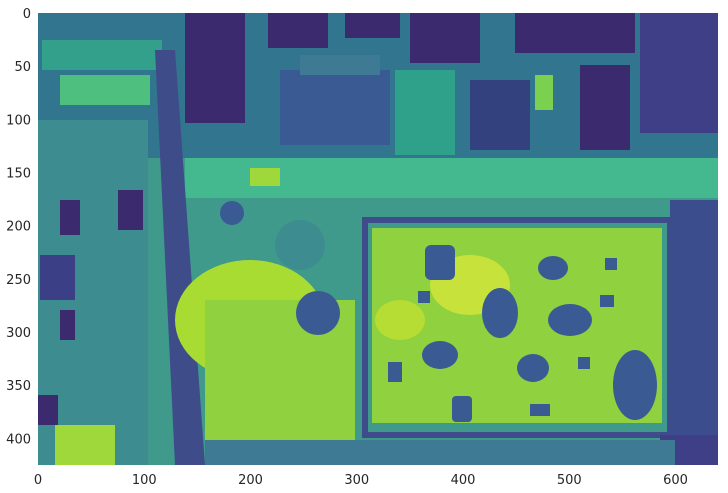 The image size is (728, 493). What do you see at coordinates (27, 14) in the screenshot?
I see `y-tick-label: 0` at bounding box center [27, 14].